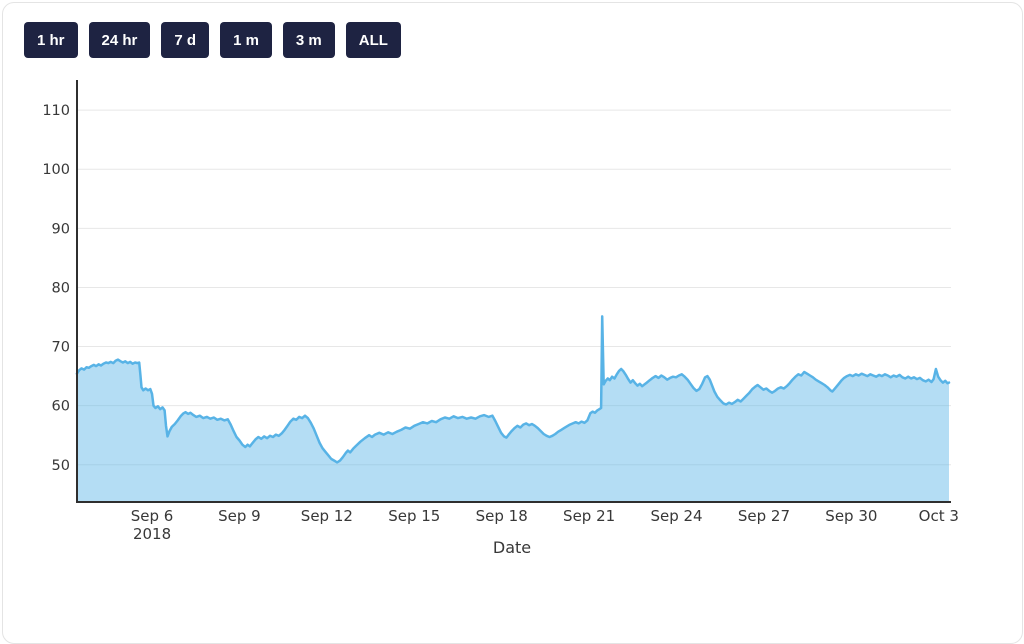 The image size is (1024, 644). I want to click on range-button-24-hr: 24 hr, so click(119, 40).